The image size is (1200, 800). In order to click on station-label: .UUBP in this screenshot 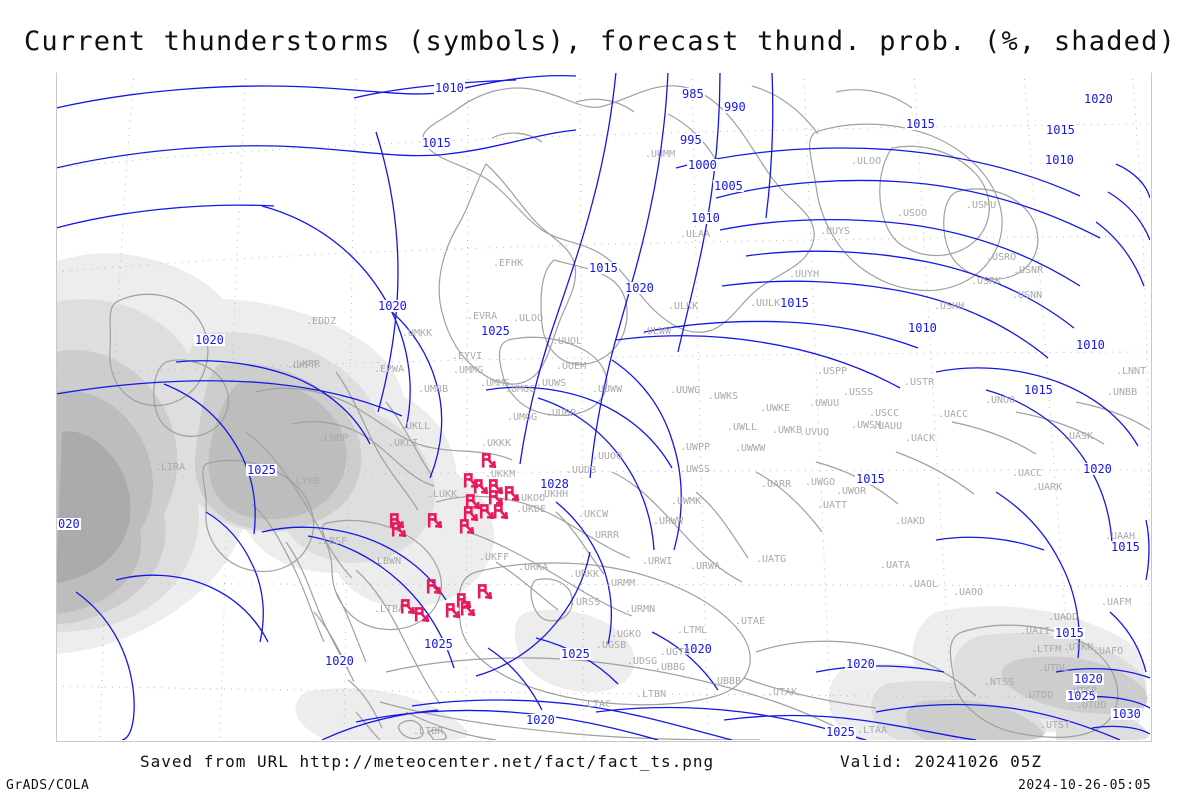, I will do `click(561, 413)`.